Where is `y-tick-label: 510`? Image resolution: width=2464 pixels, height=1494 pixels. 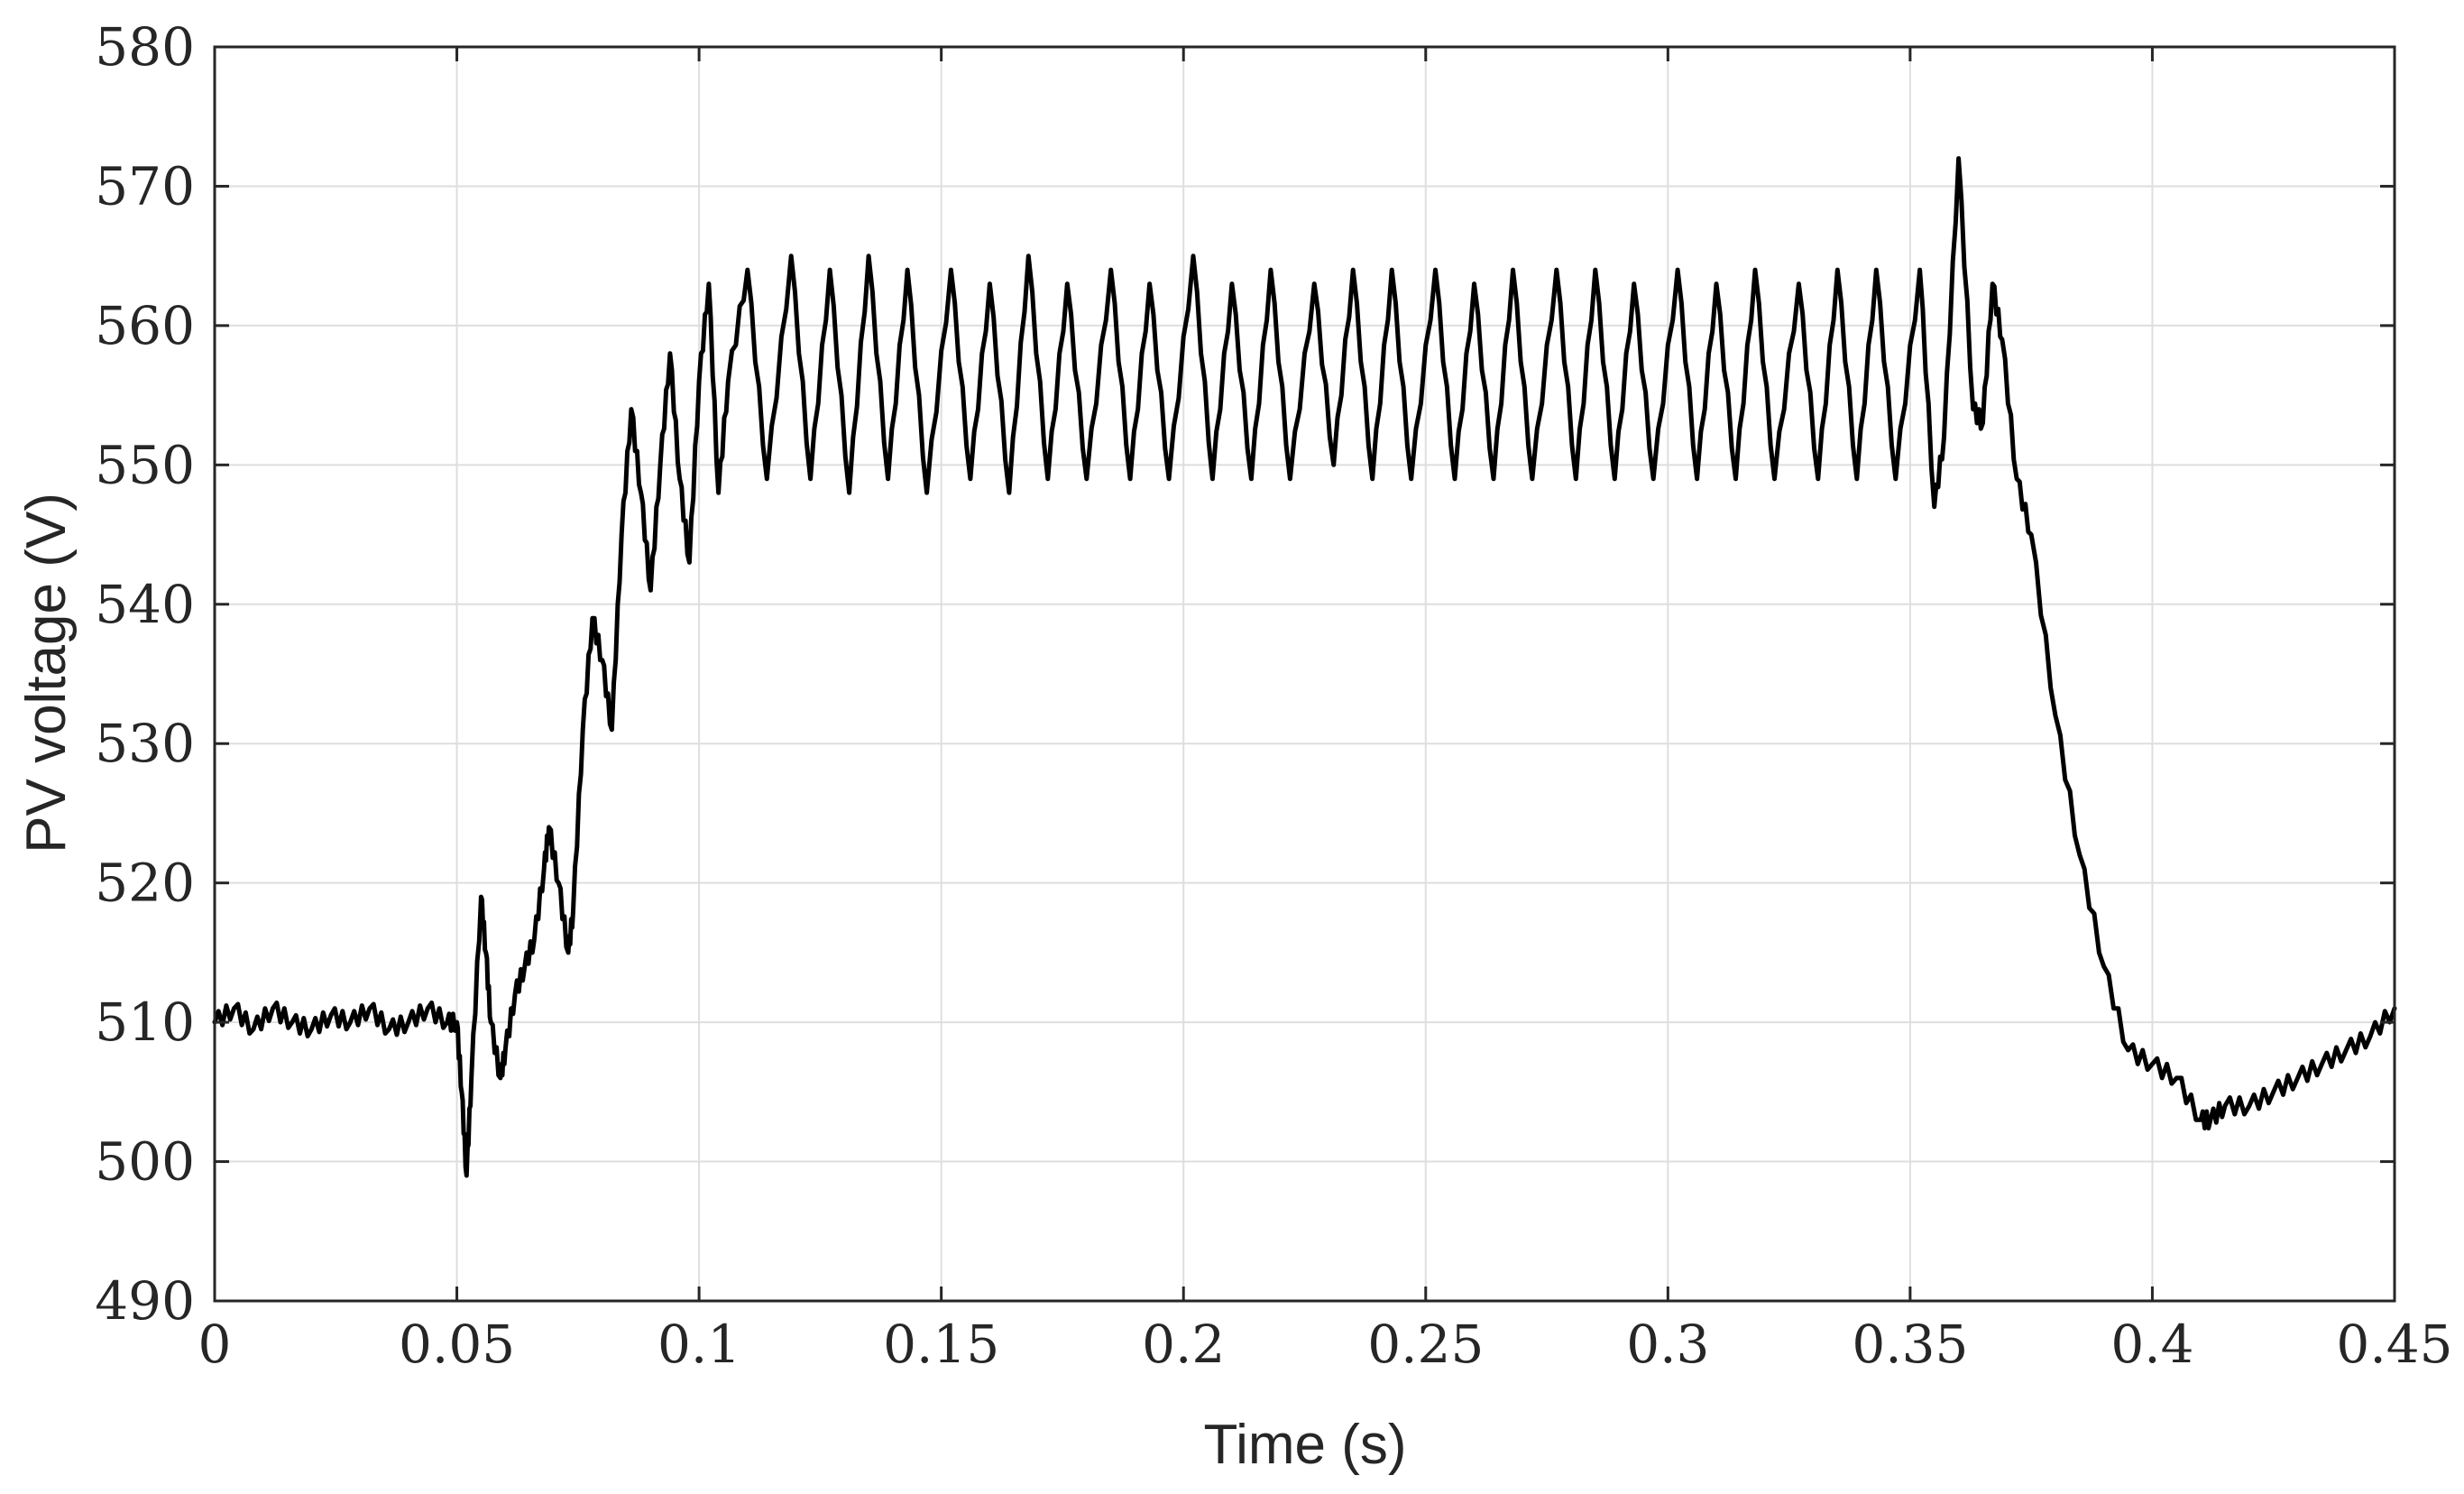 y-tick-label: 510 is located at coordinates (145, 1022).